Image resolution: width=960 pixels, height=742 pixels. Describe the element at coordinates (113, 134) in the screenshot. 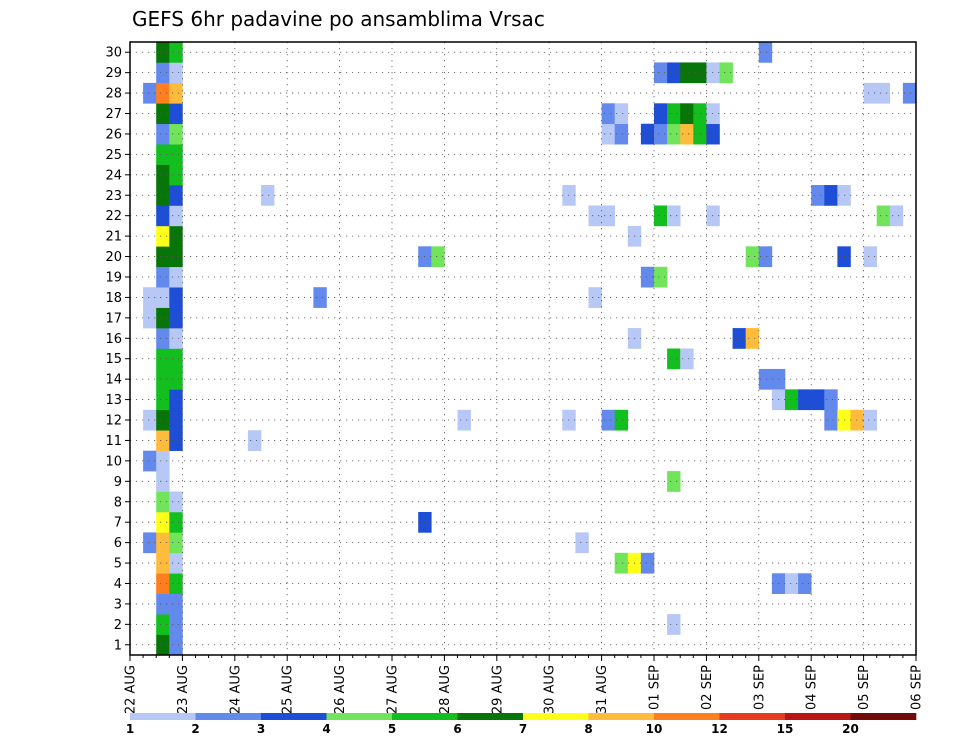

I see `y-tick-label: 26` at that location.